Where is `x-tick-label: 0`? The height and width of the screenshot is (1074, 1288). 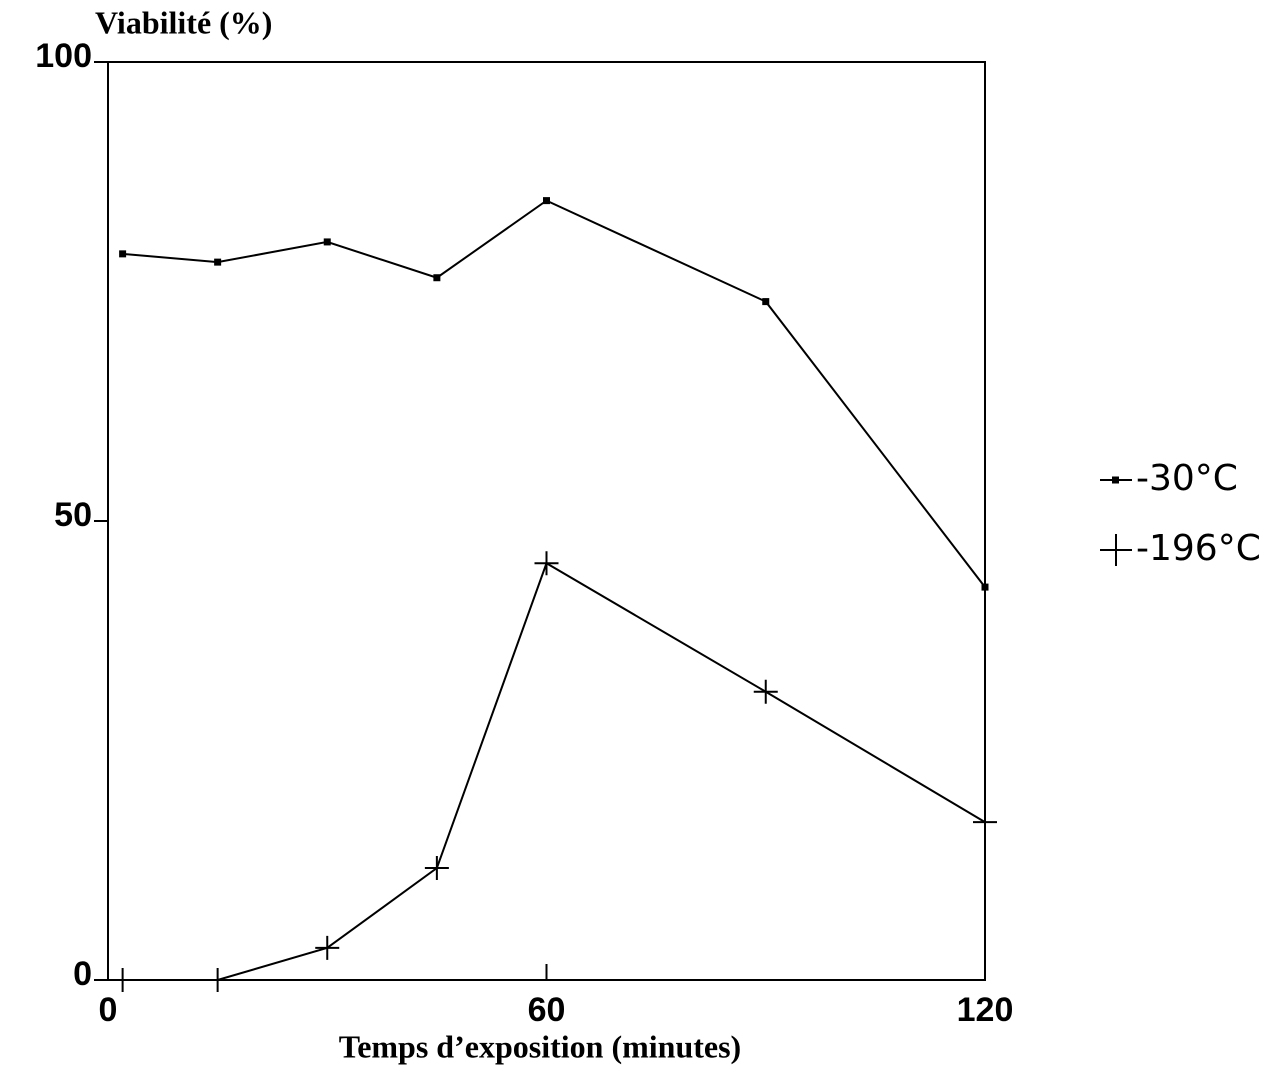 x-tick-label: 0 is located at coordinates (108, 1010).